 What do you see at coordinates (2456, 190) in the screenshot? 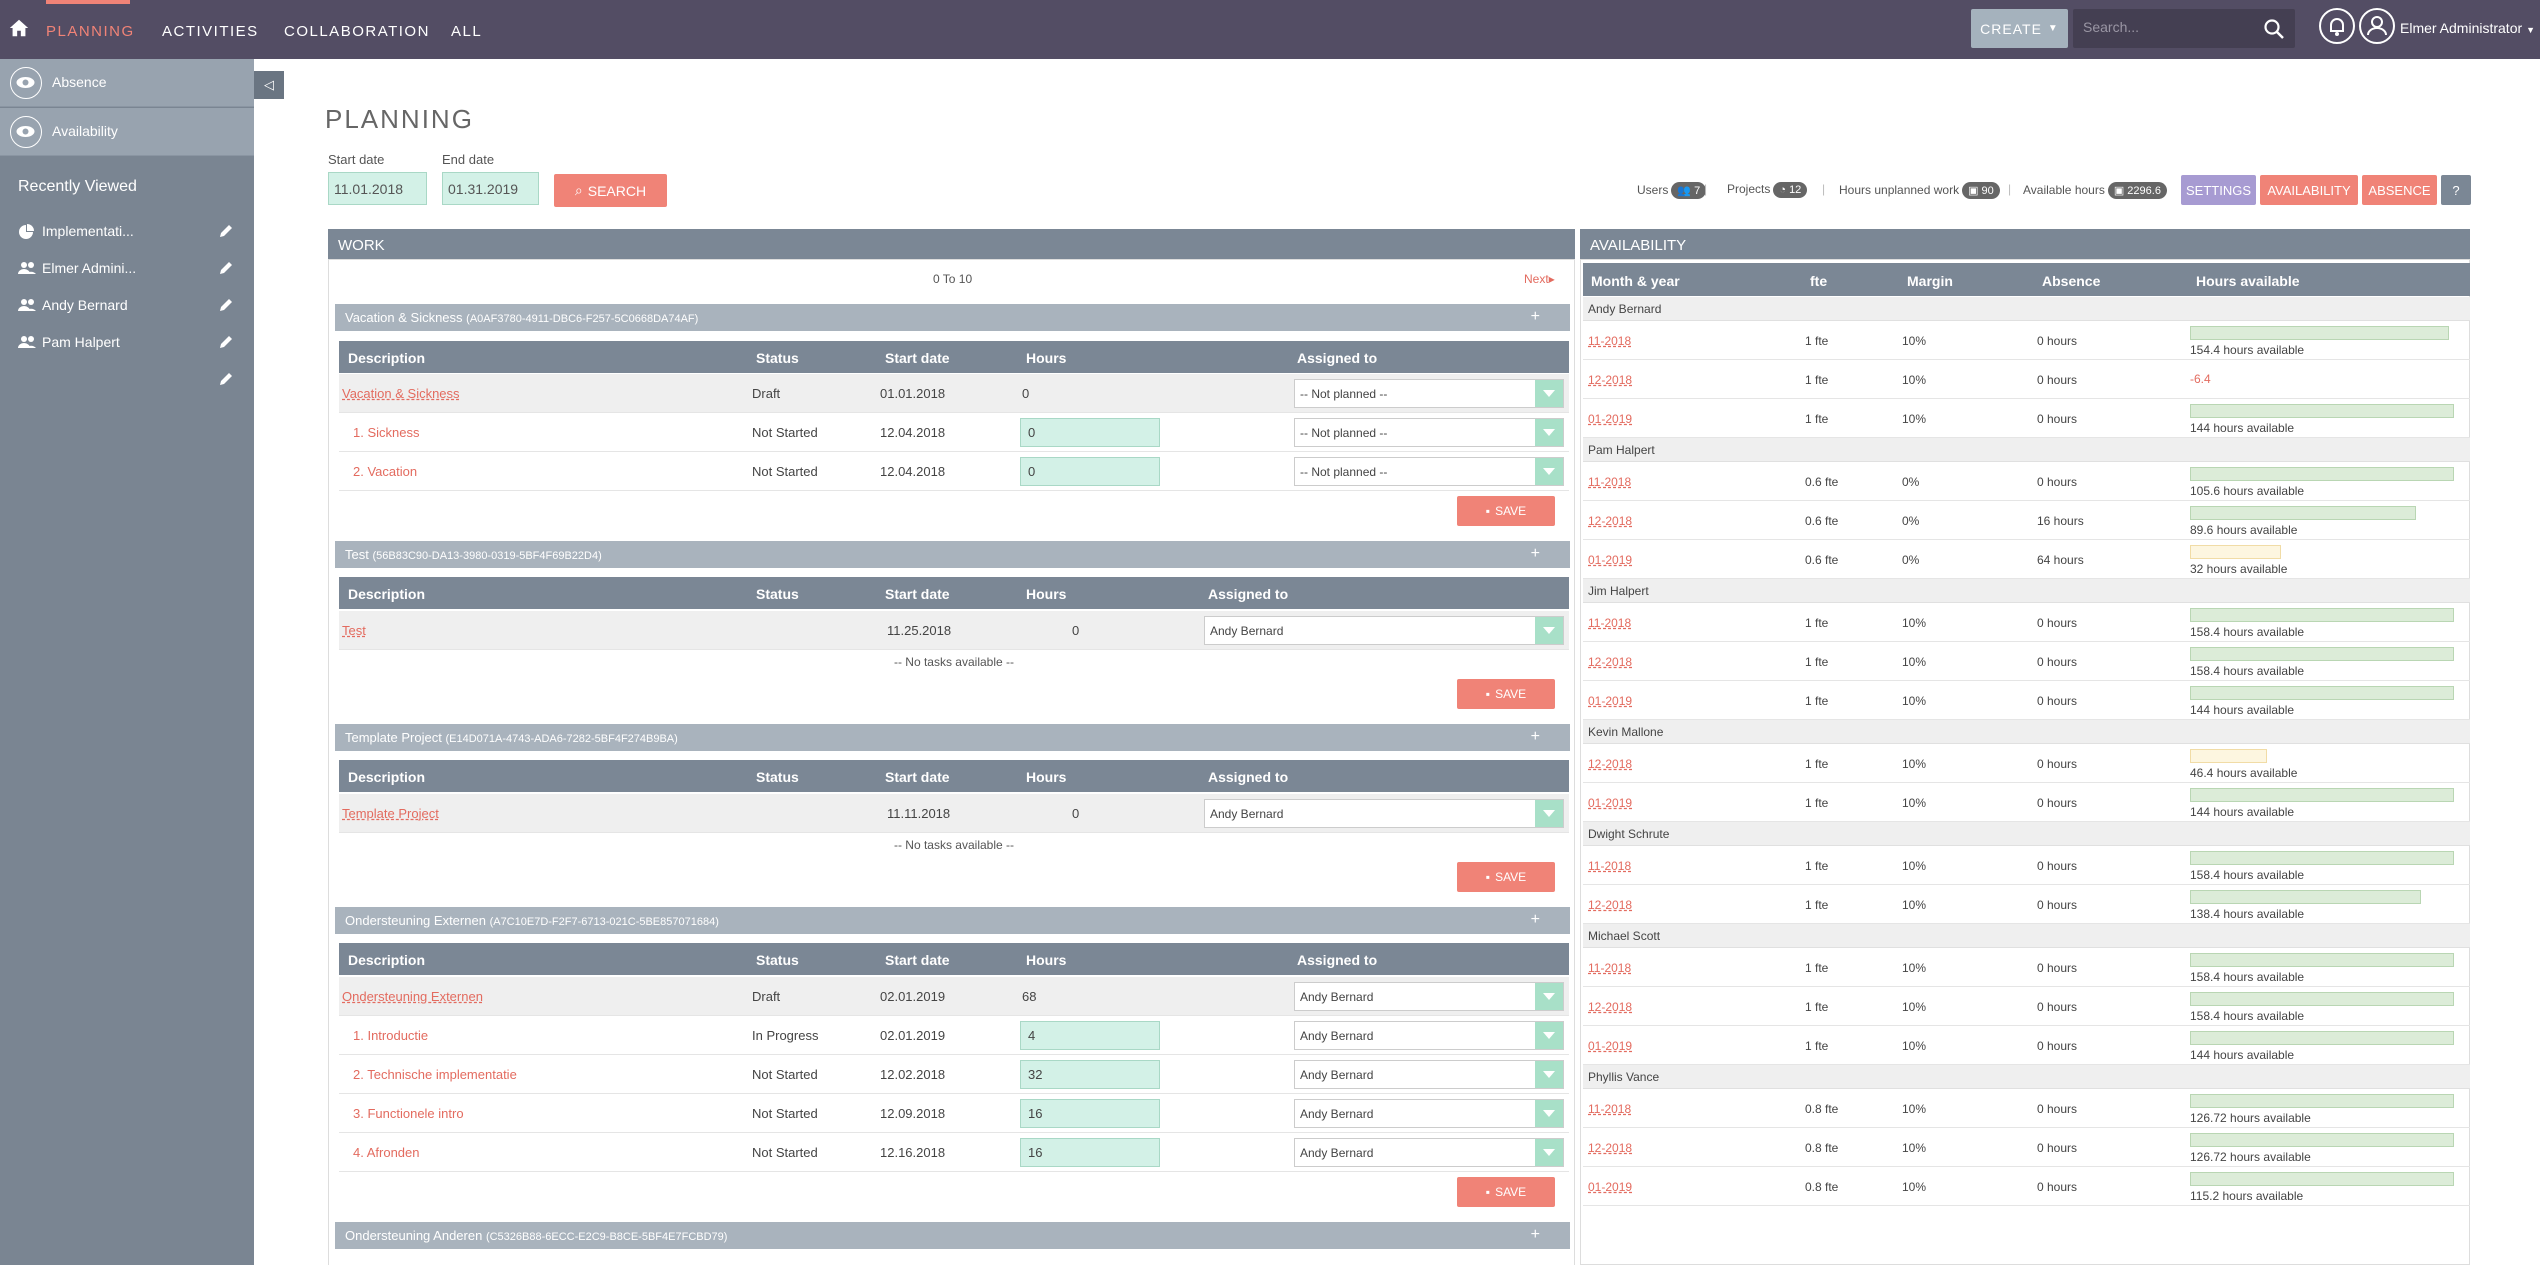
I see `help-button: ?` at bounding box center [2456, 190].